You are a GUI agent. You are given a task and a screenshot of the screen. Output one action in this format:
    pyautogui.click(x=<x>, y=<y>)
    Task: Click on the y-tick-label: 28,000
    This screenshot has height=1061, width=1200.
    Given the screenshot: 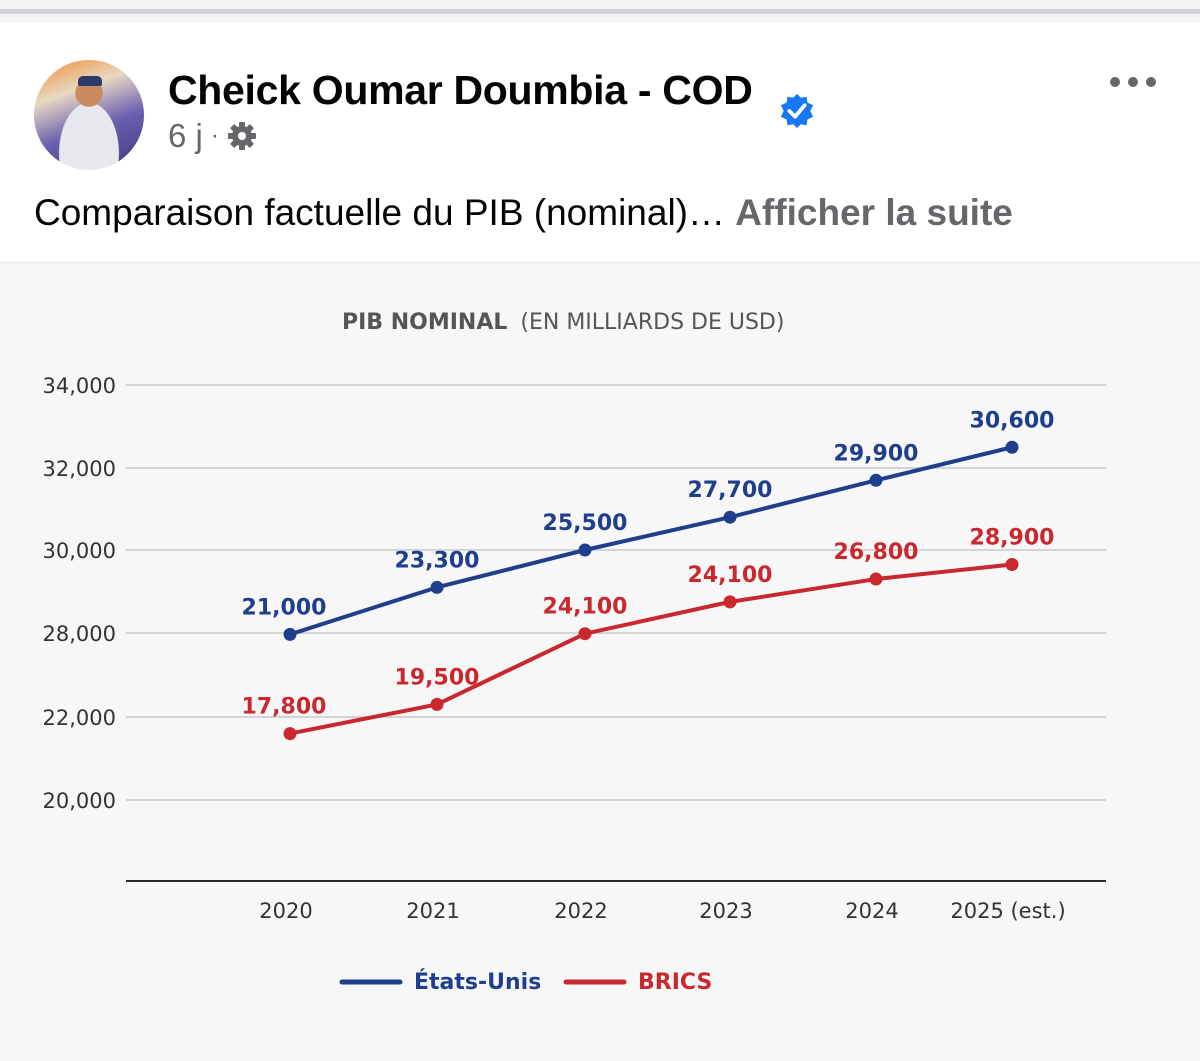 What is the action you would take?
    pyautogui.click(x=79, y=634)
    